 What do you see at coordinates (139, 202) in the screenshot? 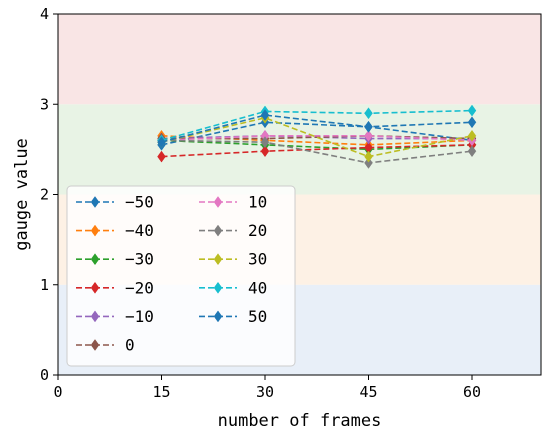
I see `legend-label: −50` at bounding box center [139, 202].